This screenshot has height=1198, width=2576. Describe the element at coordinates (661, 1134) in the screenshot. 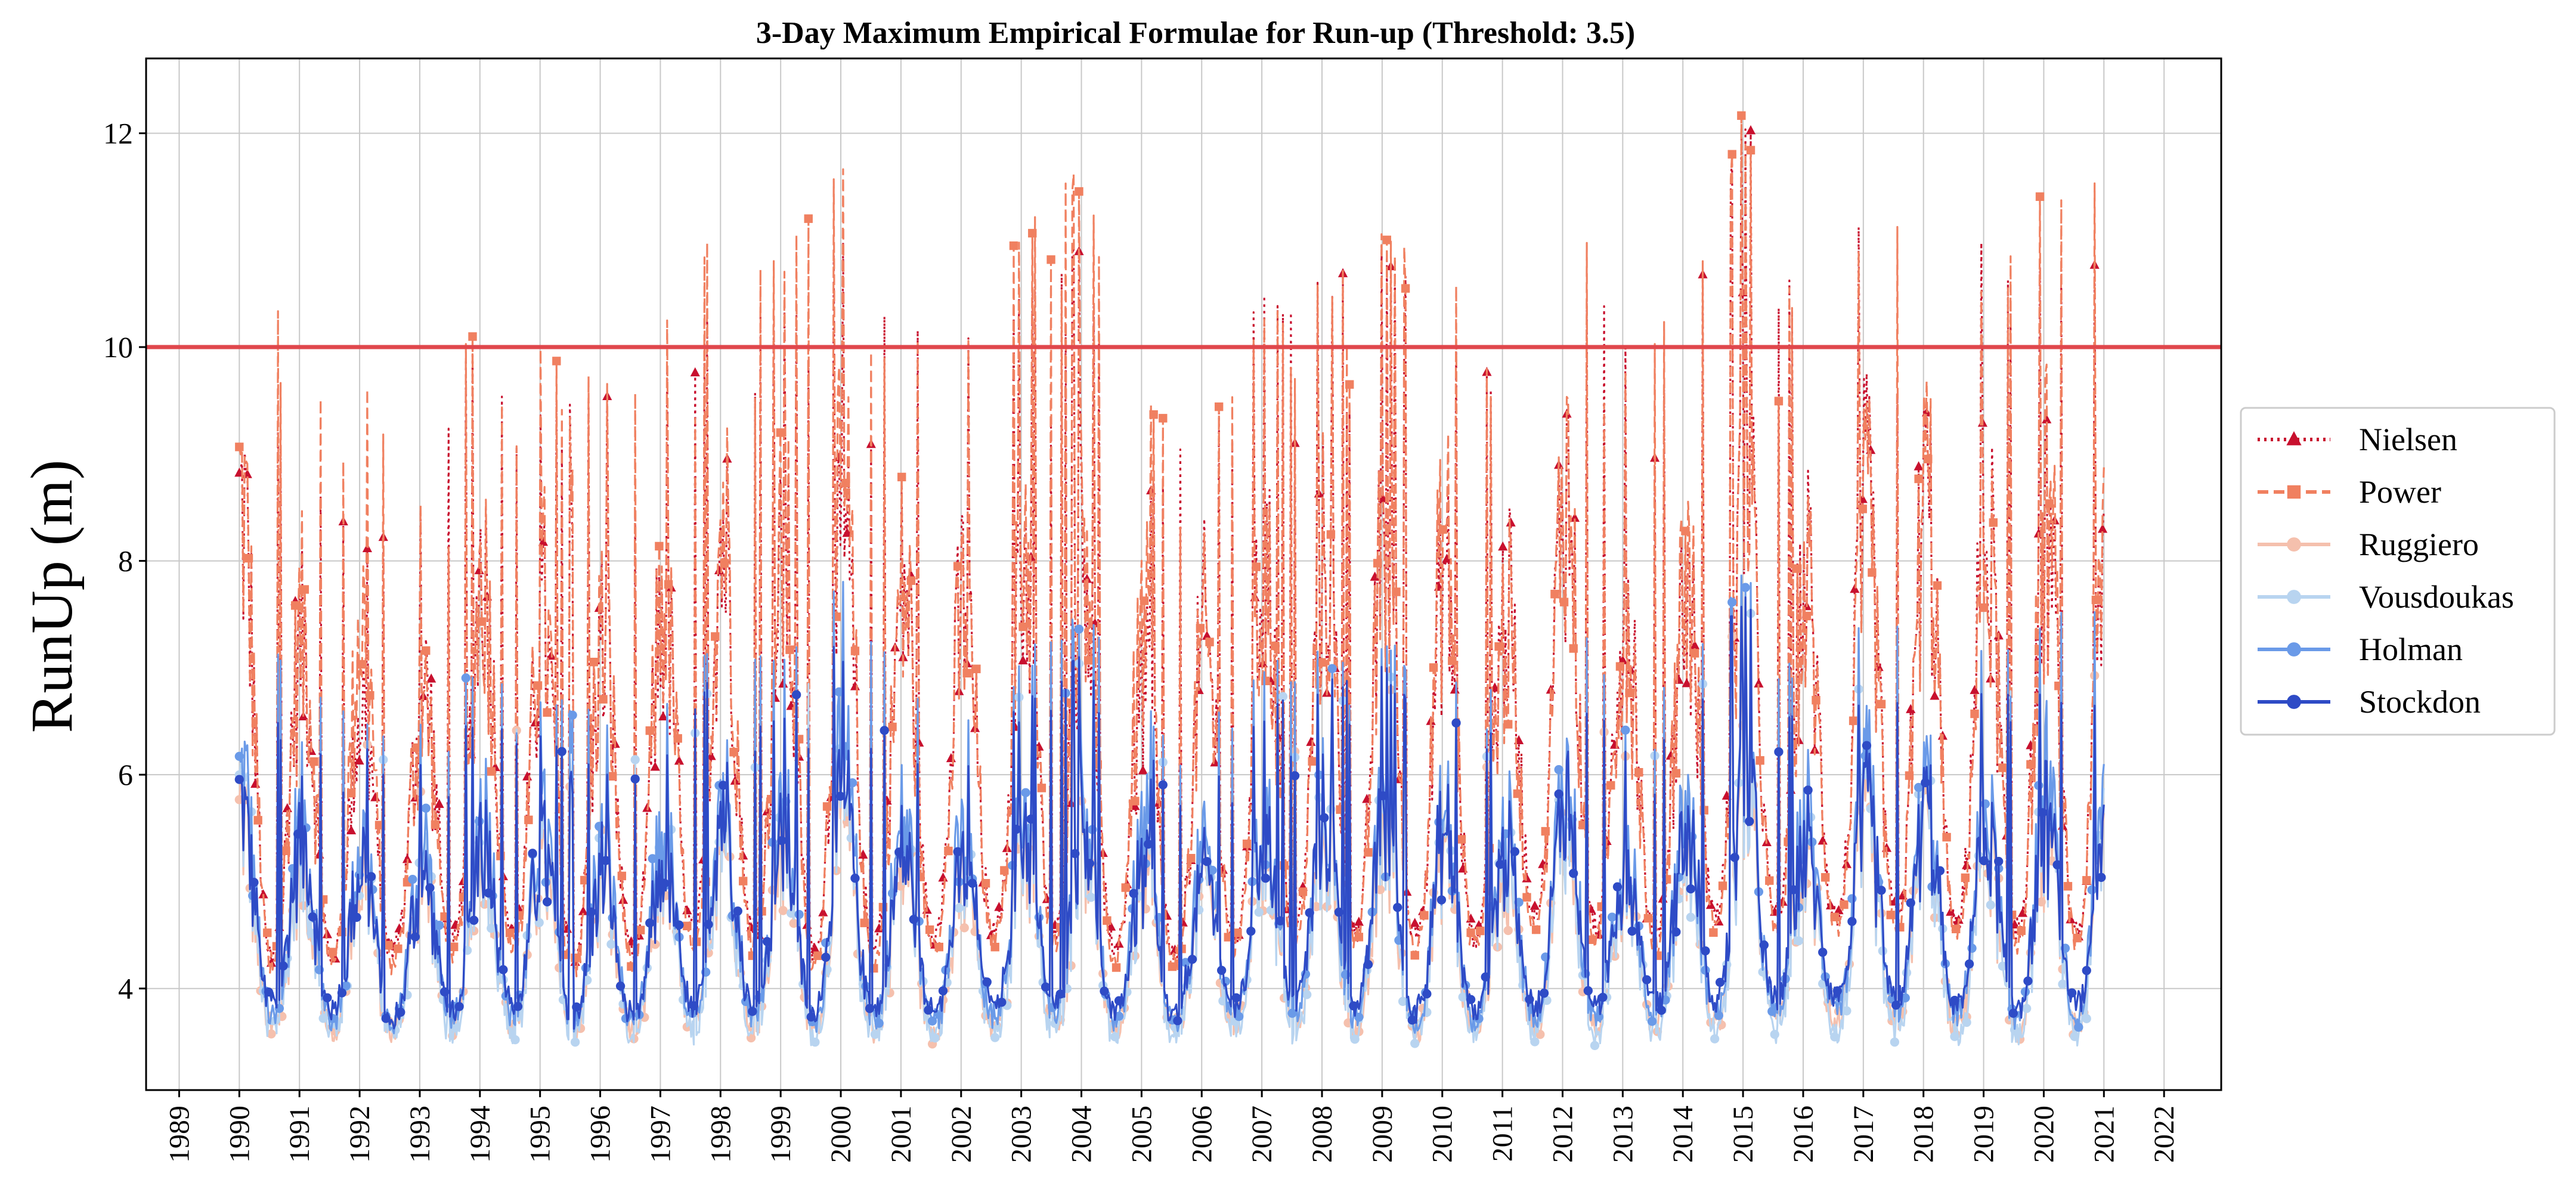

I see `x-tick-label-1997: 1997` at that location.